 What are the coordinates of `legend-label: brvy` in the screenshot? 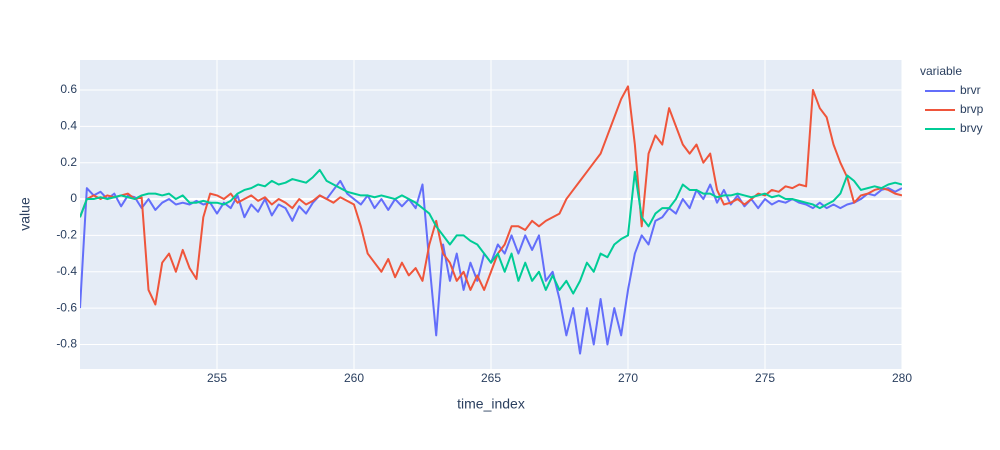 It's located at (971, 128).